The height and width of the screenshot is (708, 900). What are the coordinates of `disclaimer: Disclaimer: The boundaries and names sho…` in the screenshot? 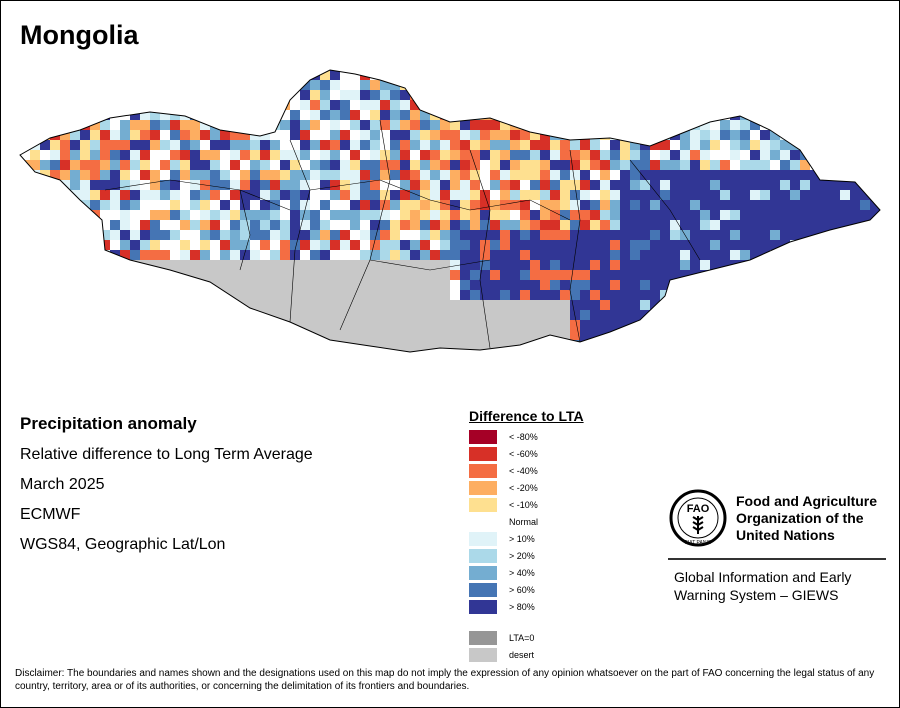 It's located at (445, 680).